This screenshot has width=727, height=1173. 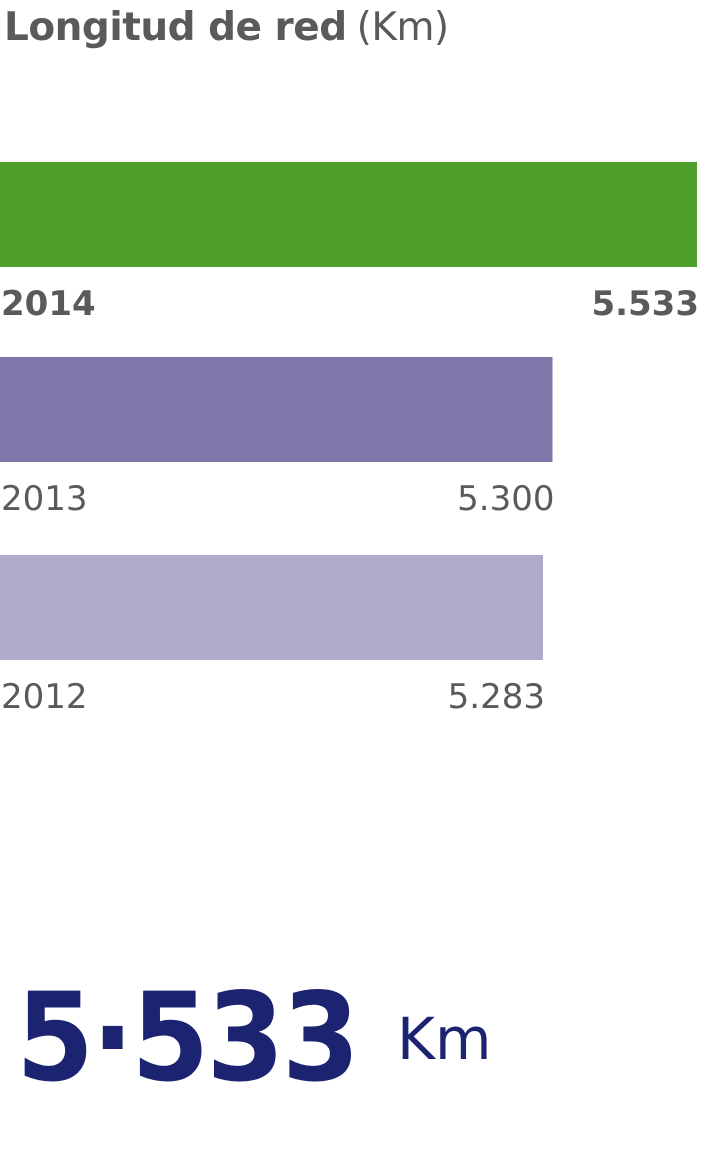 I want to click on bar-2012, so click(x=272, y=607).